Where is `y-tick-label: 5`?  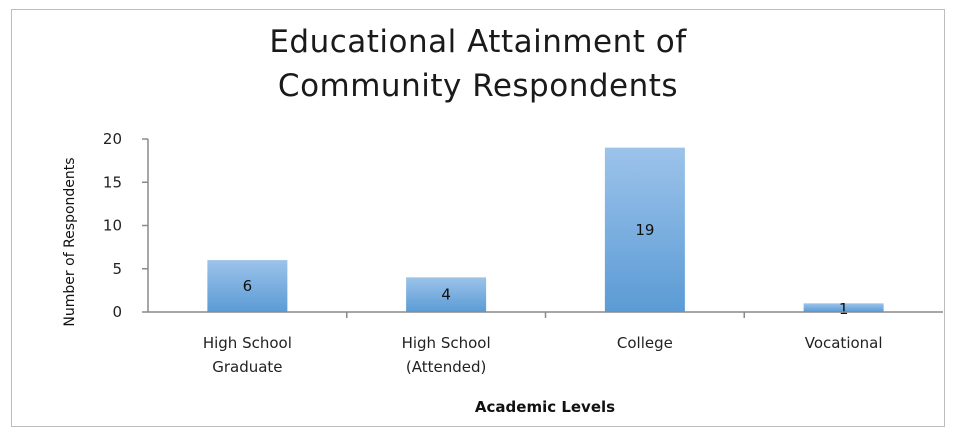
y-tick-label: 5 is located at coordinates (117, 269).